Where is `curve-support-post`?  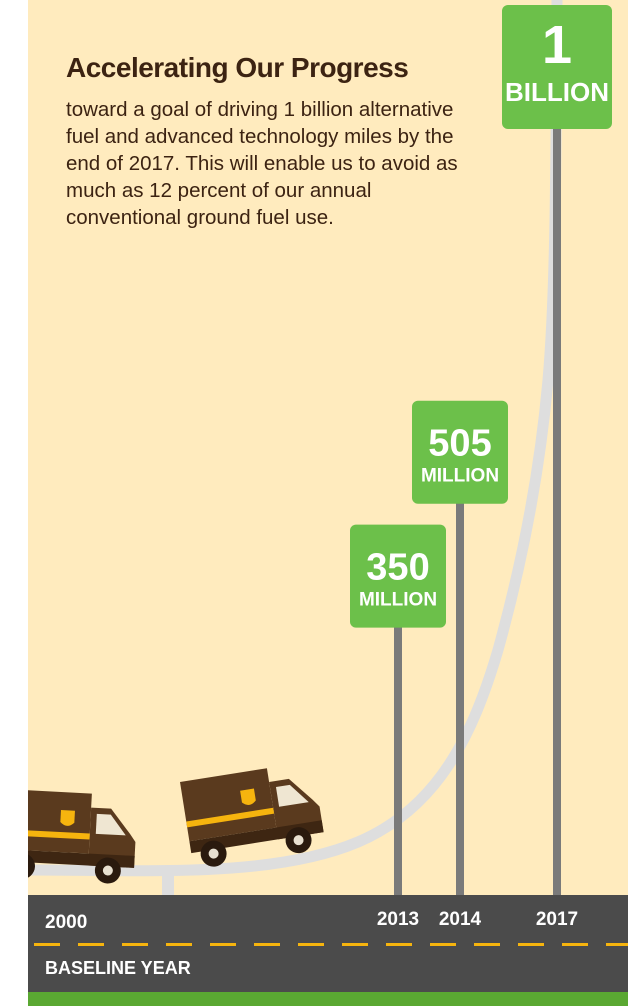
curve-support-post is located at coordinates (168, 884).